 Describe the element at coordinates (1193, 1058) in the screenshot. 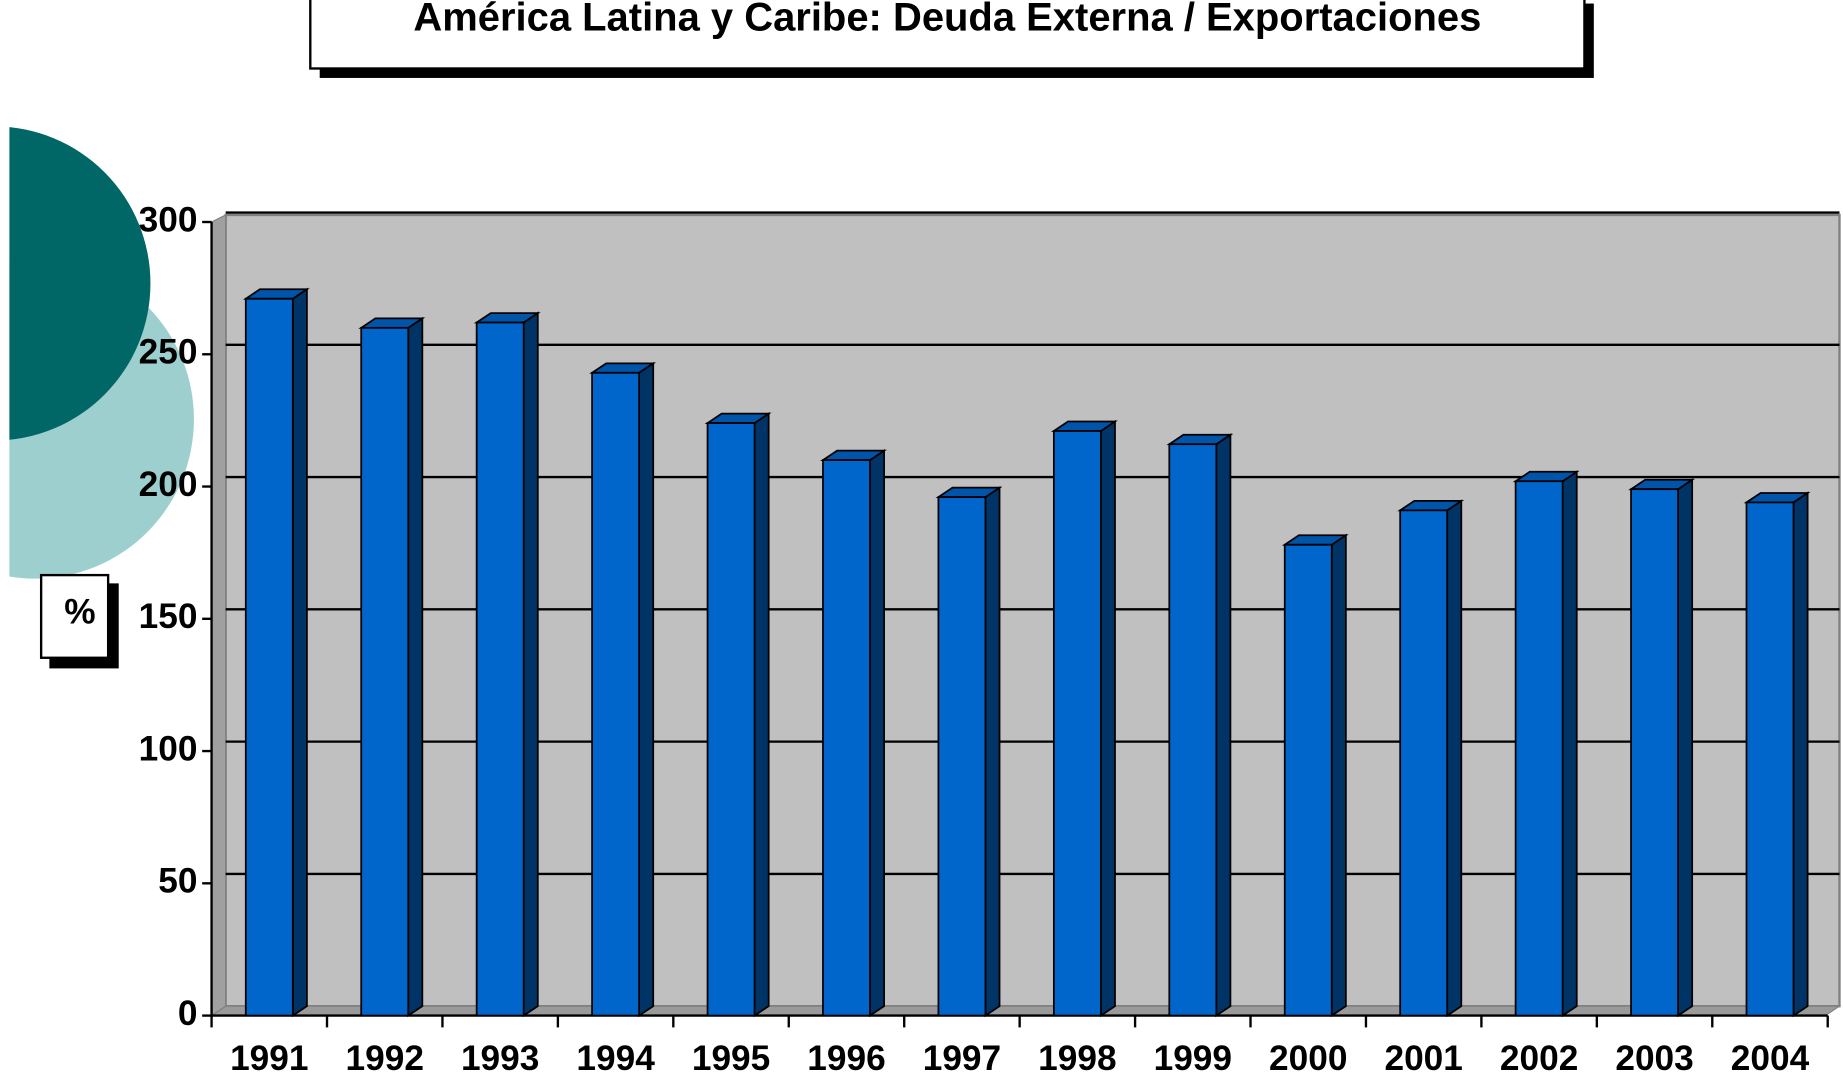

I see `x-tick-label: 1999` at that location.